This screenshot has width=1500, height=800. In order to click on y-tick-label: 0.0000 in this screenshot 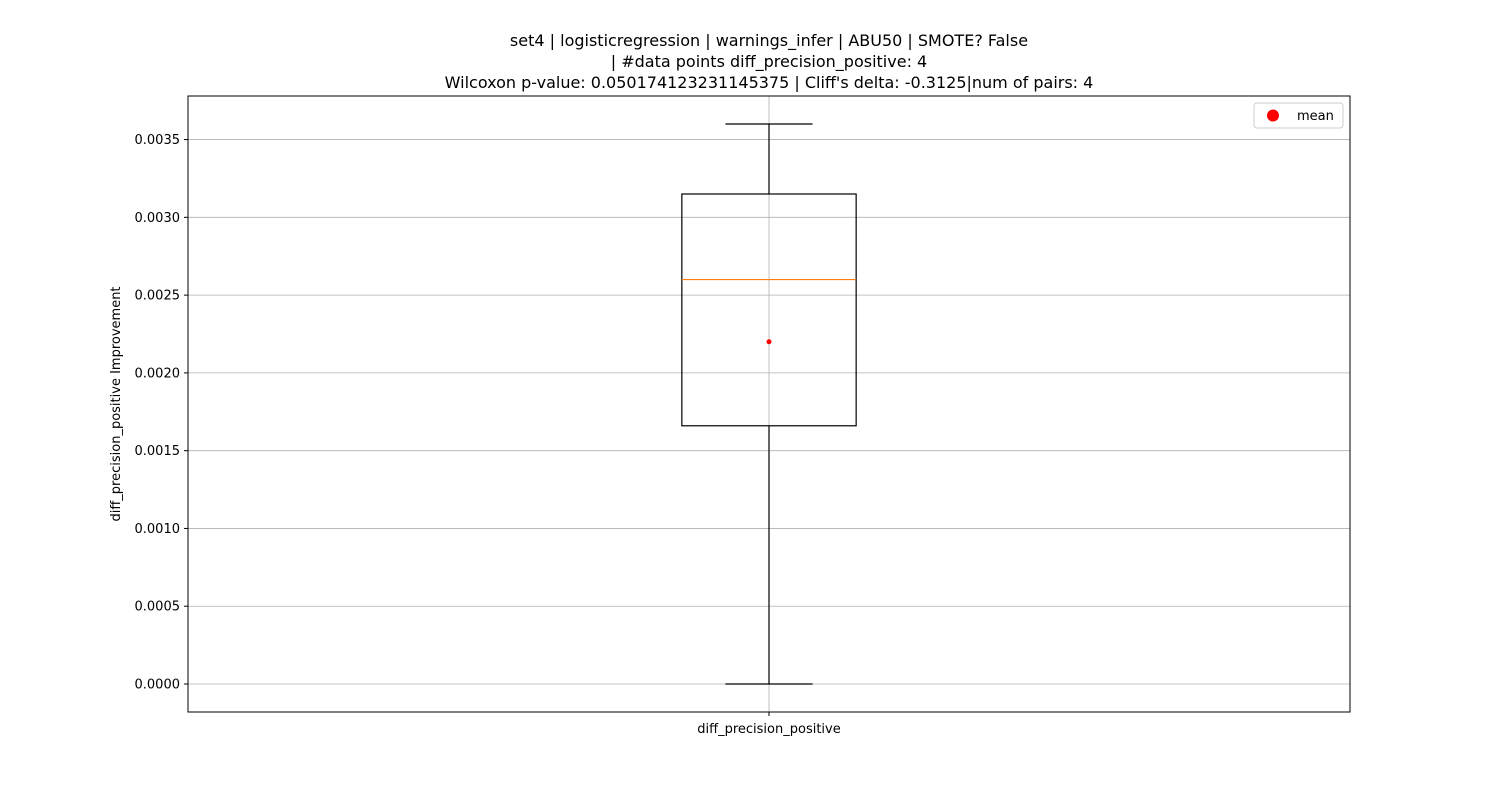, I will do `click(158, 685)`.